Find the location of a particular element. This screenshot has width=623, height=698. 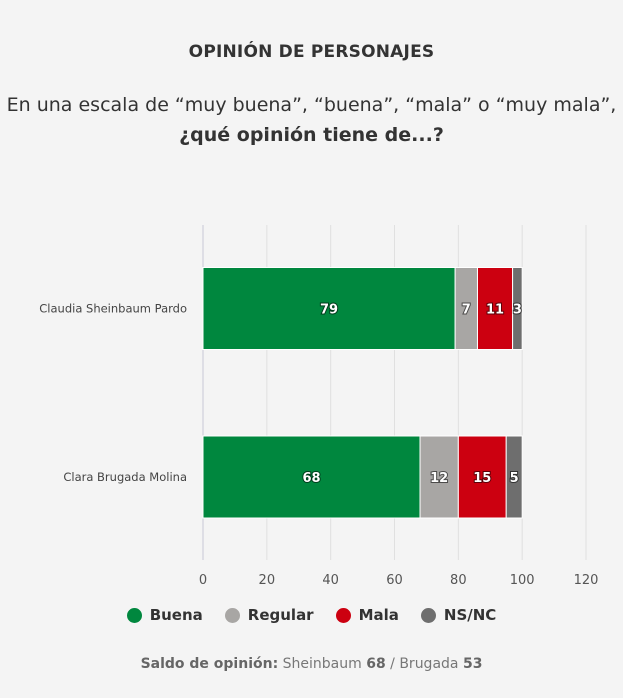

legend-item: NS/NC is located at coordinates (458, 615).